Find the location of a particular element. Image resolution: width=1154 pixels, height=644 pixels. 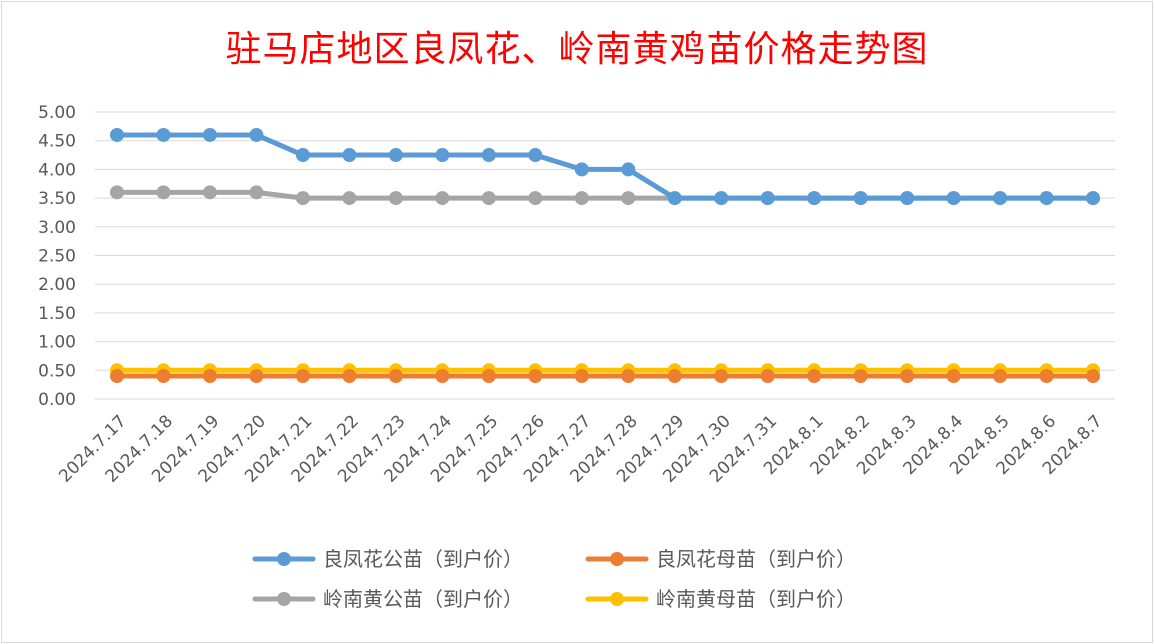

y-tick-label: 4.00 is located at coordinates (57, 170).